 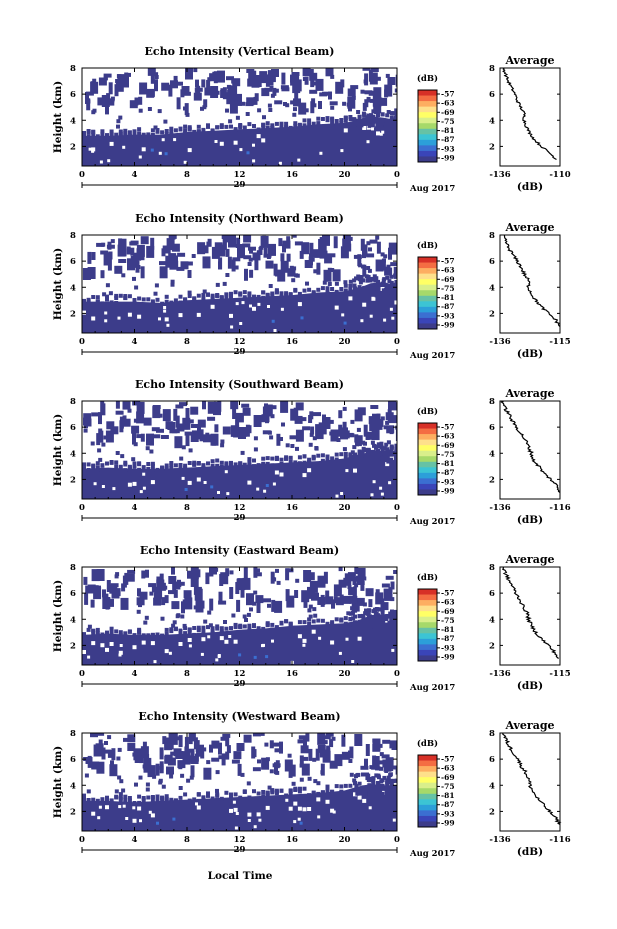 I want to click on colorbar-tick-label: -57, so click(x=448, y=261).